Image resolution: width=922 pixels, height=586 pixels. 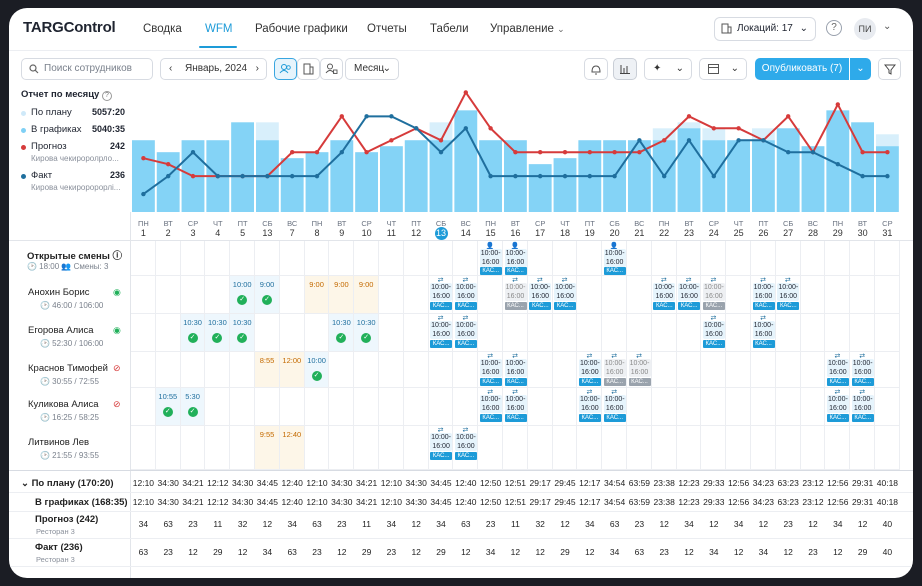 What do you see at coordinates (765, 29) in the screenshot?
I see `locations-dropdown: Локаций: 17 ⌄` at bounding box center [765, 29].